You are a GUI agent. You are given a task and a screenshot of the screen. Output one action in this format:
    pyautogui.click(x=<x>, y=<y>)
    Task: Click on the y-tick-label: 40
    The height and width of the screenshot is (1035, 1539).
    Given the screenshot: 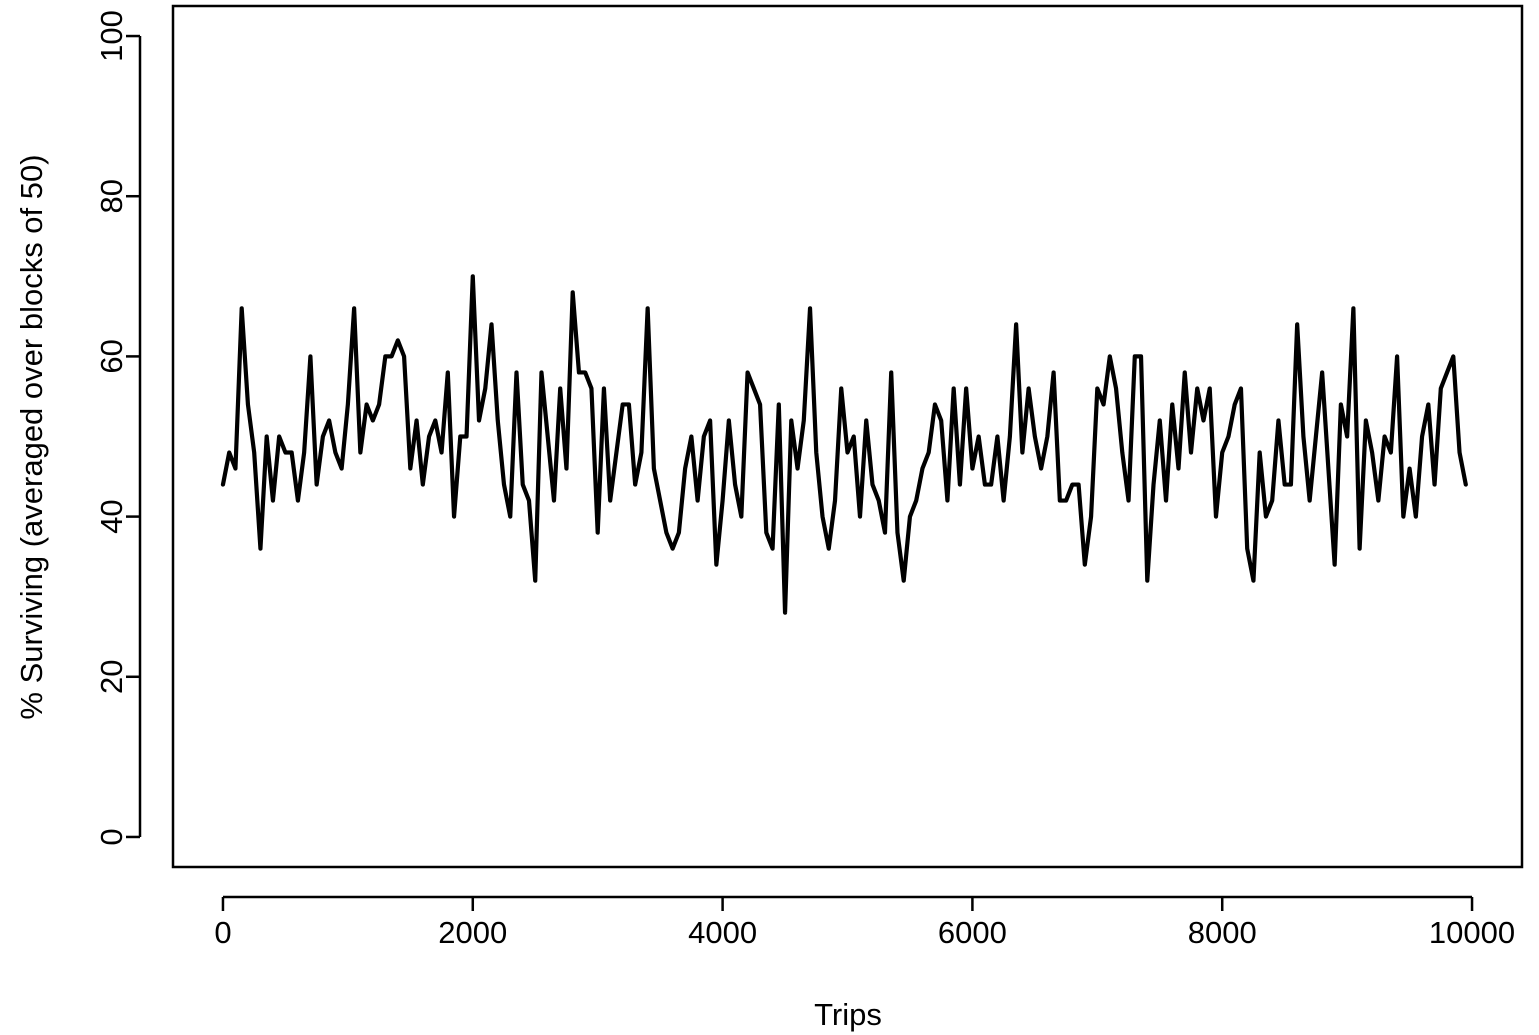 What is the action you would take?
    pyautogui.click(x=111, y=516)
    